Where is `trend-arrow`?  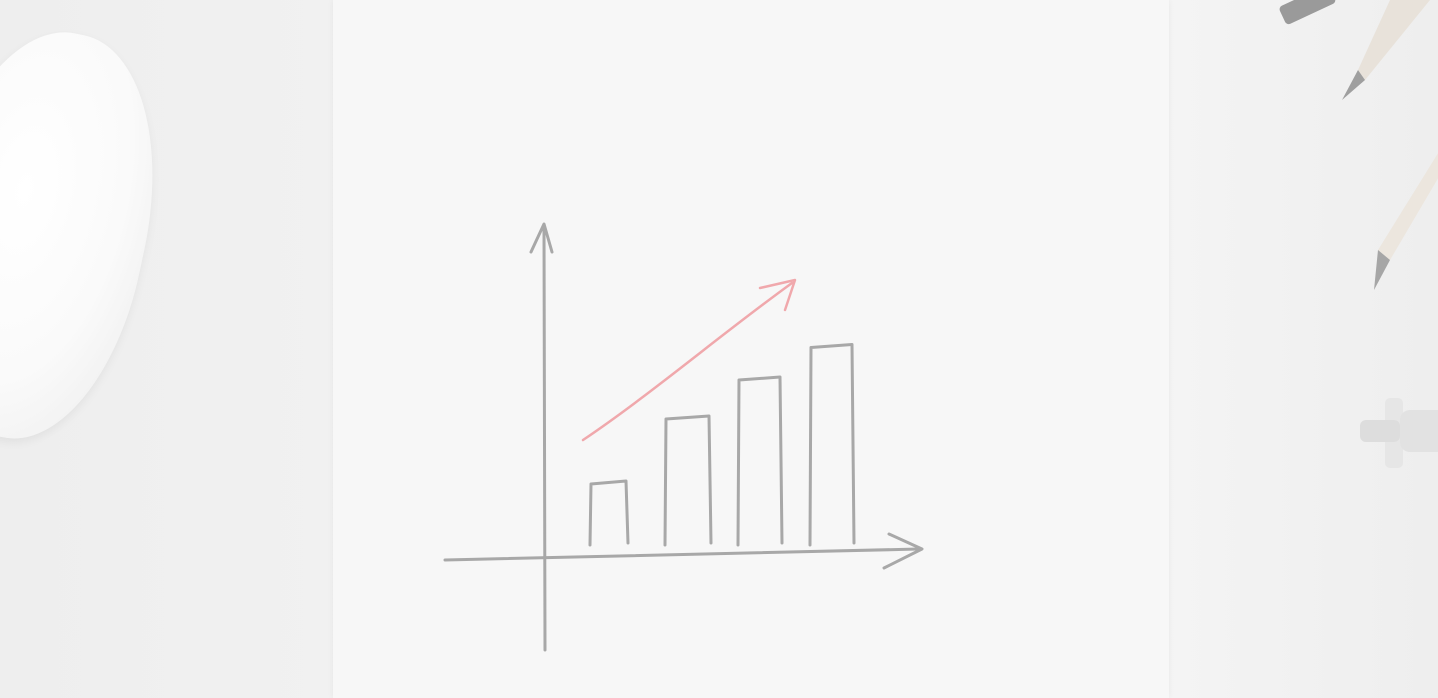 trend-arrow is located at coordinates (687, 361).